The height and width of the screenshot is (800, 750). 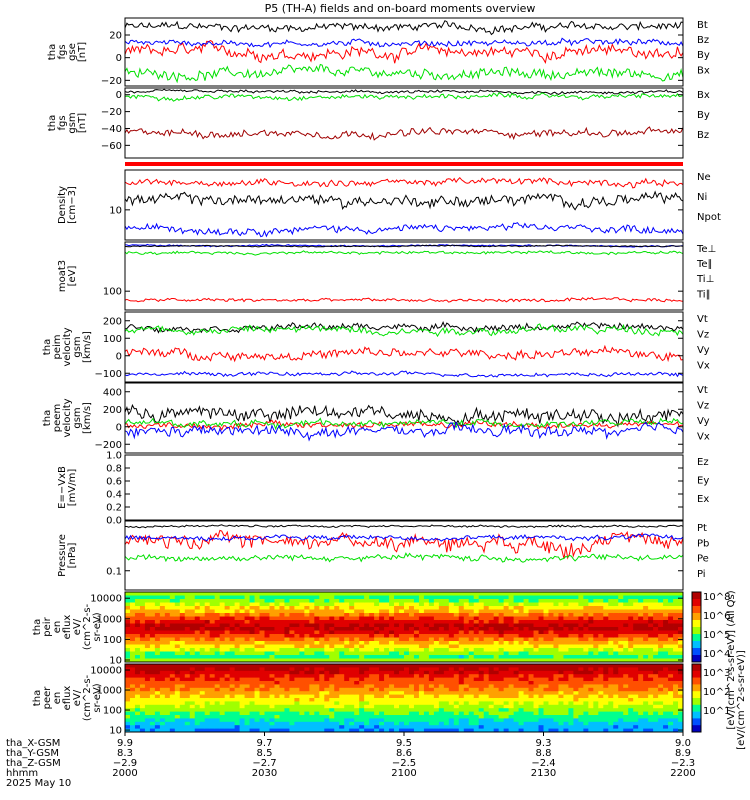 I want to click on series-line-Ti⊥, so click(x=404, y=299).